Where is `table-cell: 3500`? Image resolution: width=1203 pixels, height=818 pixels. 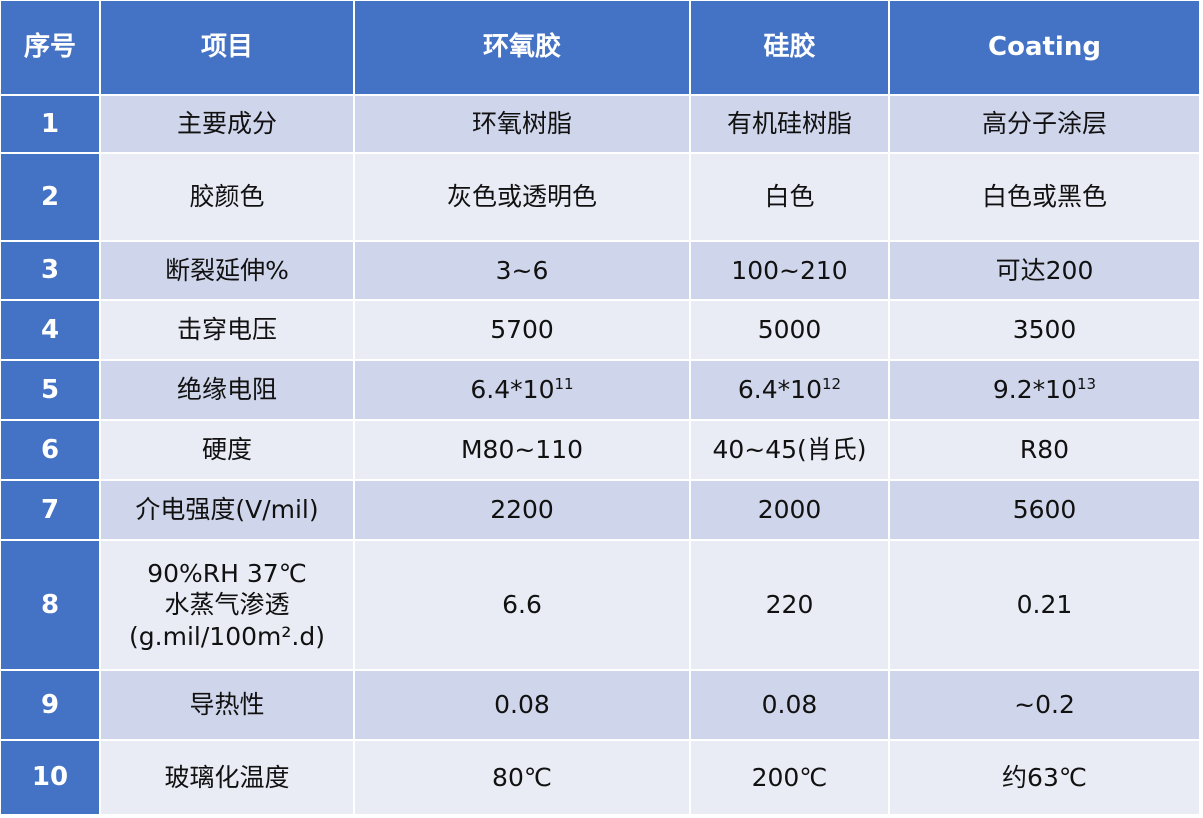 table-cell: 3500 is located at coordinates (1044, 330).